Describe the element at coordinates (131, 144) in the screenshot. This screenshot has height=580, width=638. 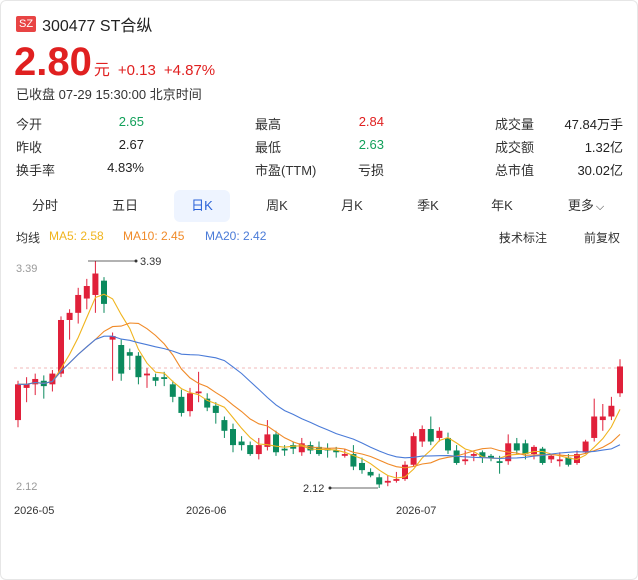
I see `prev-close-value: 2.67` at that location.